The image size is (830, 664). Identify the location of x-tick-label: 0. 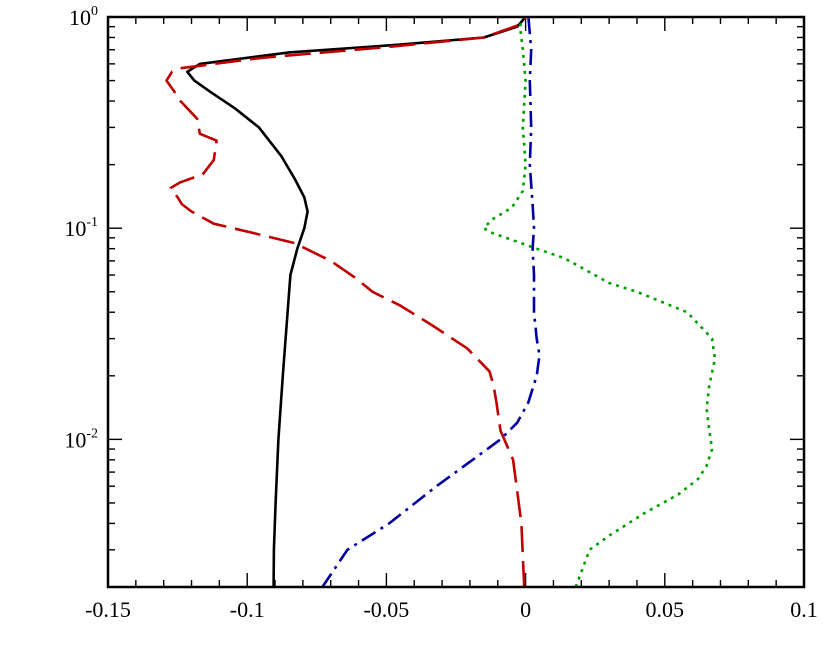
(525, 609).